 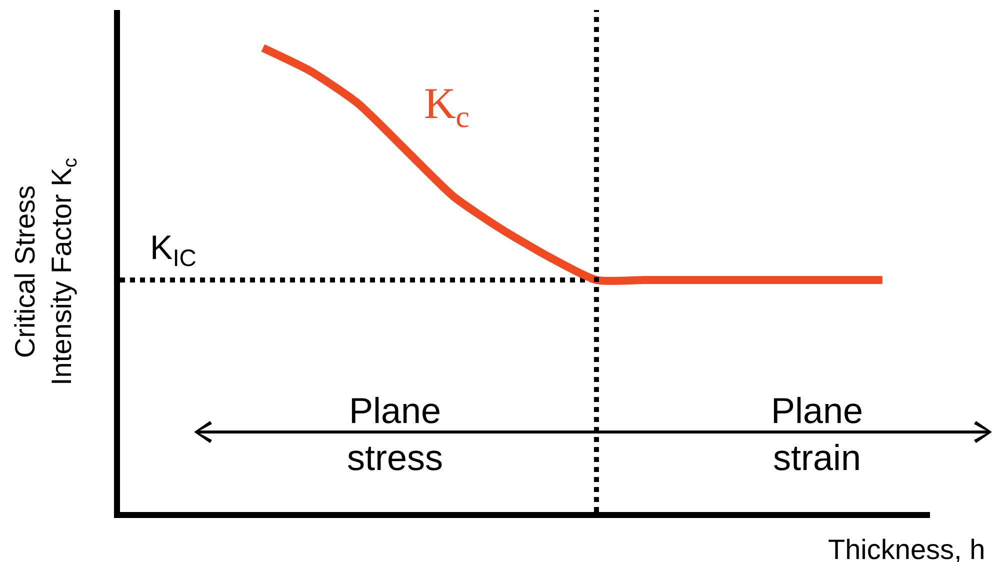 What do you see at coordinates (173, 250) in the screenshot?
I see `ref-line-label: K$_{IC}$` at bounding box center [173, 250].